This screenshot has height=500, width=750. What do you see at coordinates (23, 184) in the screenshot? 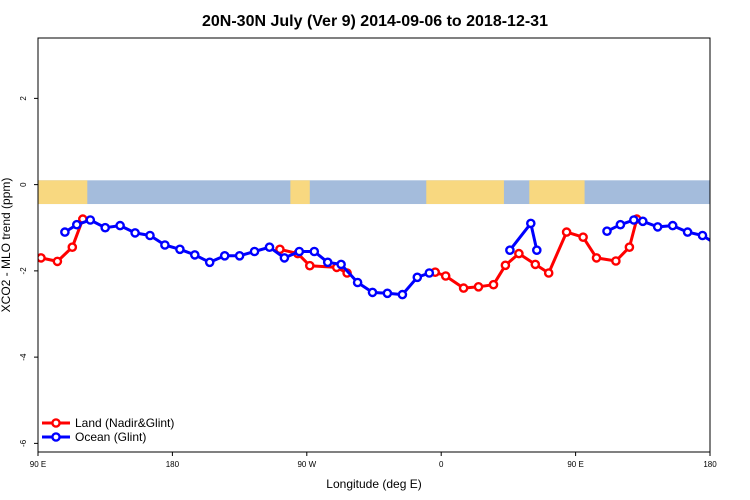
I see `y-tick-label: 0` at bounding box center [23, 184].